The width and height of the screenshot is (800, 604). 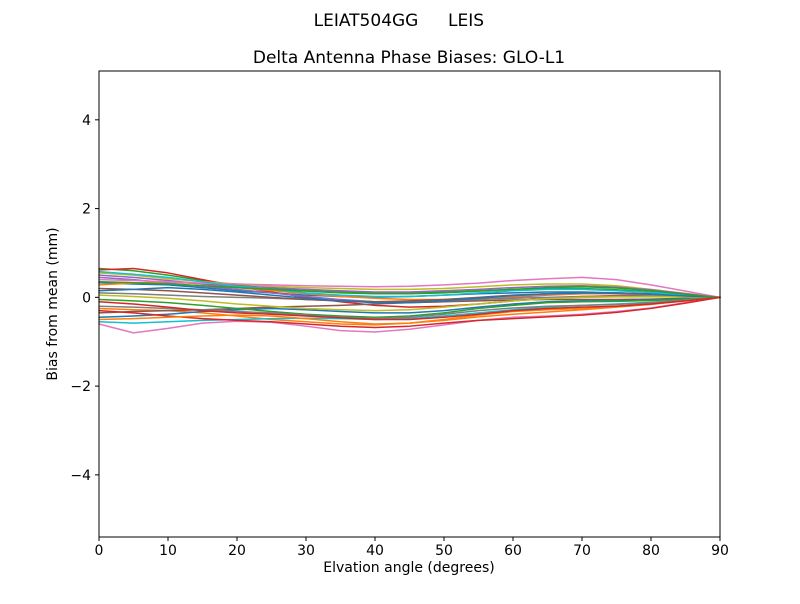 I want to click on x-tick-label: 90, so click(x=720, y=551).